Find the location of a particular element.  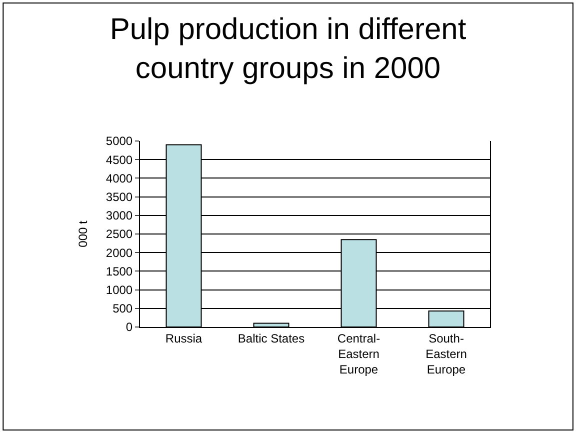

x-tick-label: Central- Eastern Europe is located at coordinates (358, 354).